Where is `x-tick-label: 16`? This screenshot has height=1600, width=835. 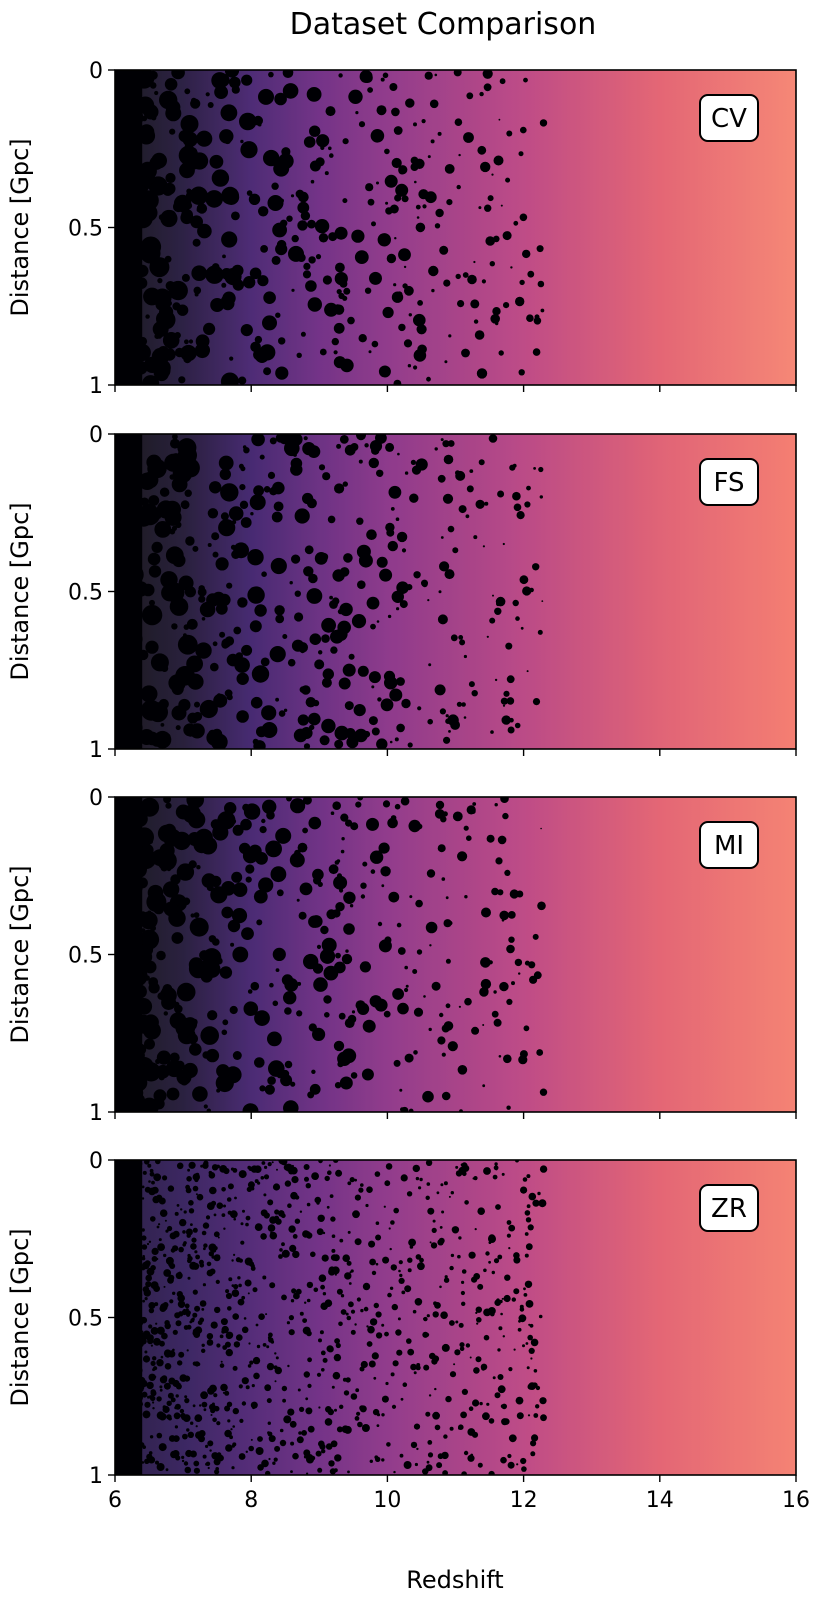
x-tick-label: 16 is located at coordinates (796, 1500).